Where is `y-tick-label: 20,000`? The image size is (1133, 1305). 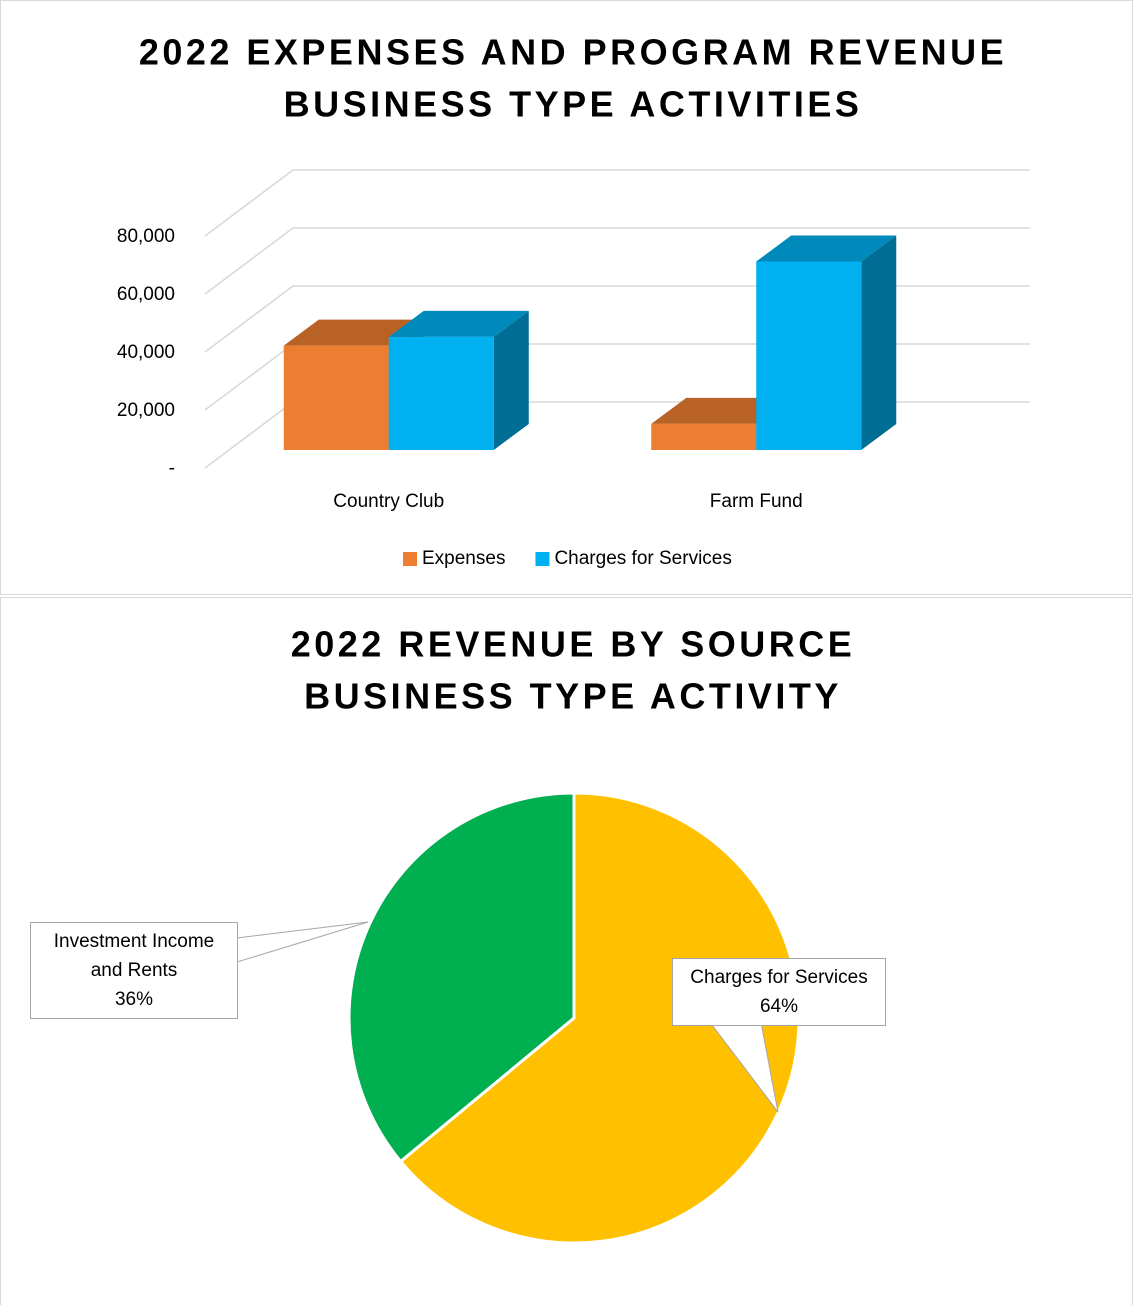
y-tick-label: 20,000 is located at coordinates (146, 410).